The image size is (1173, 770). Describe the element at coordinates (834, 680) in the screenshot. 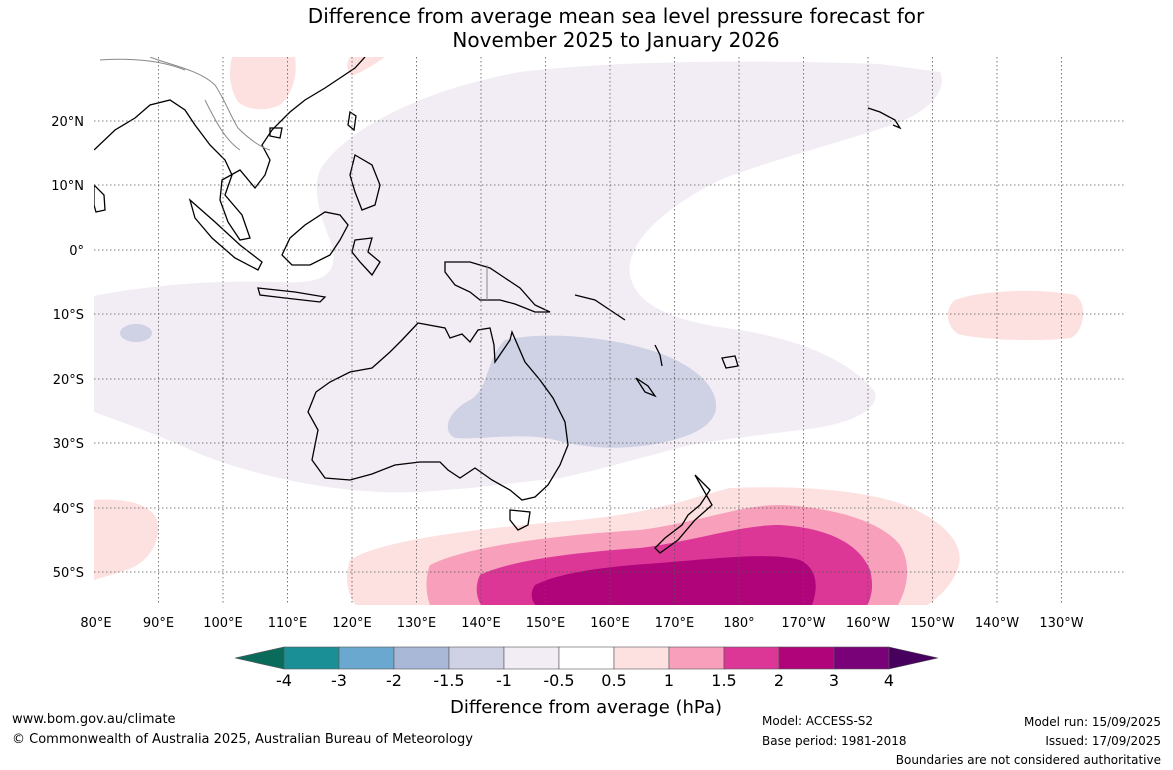

I see `colorbar-tick-label: 3` at that location.